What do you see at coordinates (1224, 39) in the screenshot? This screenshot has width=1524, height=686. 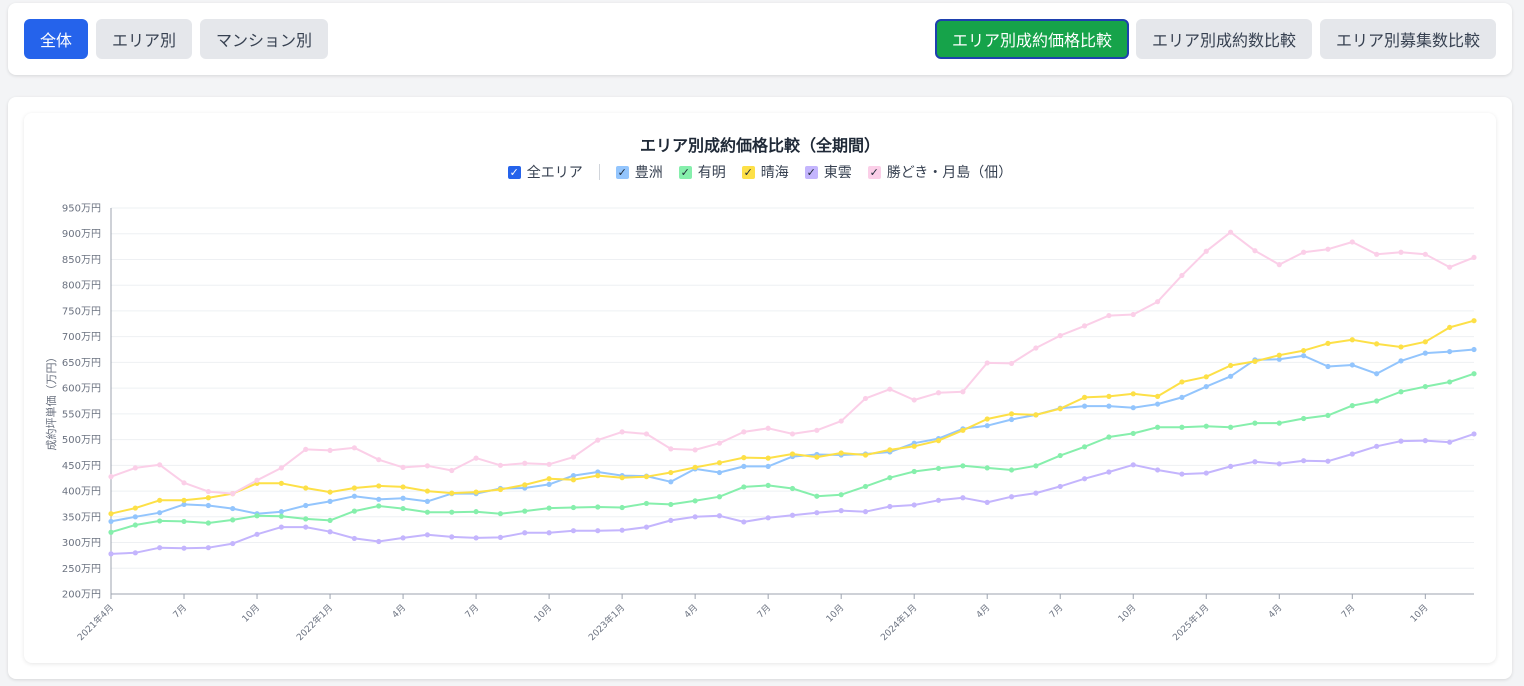 I see `area-count-compare-button: エリア別成約数比較` at bounding box center [1224, 39].